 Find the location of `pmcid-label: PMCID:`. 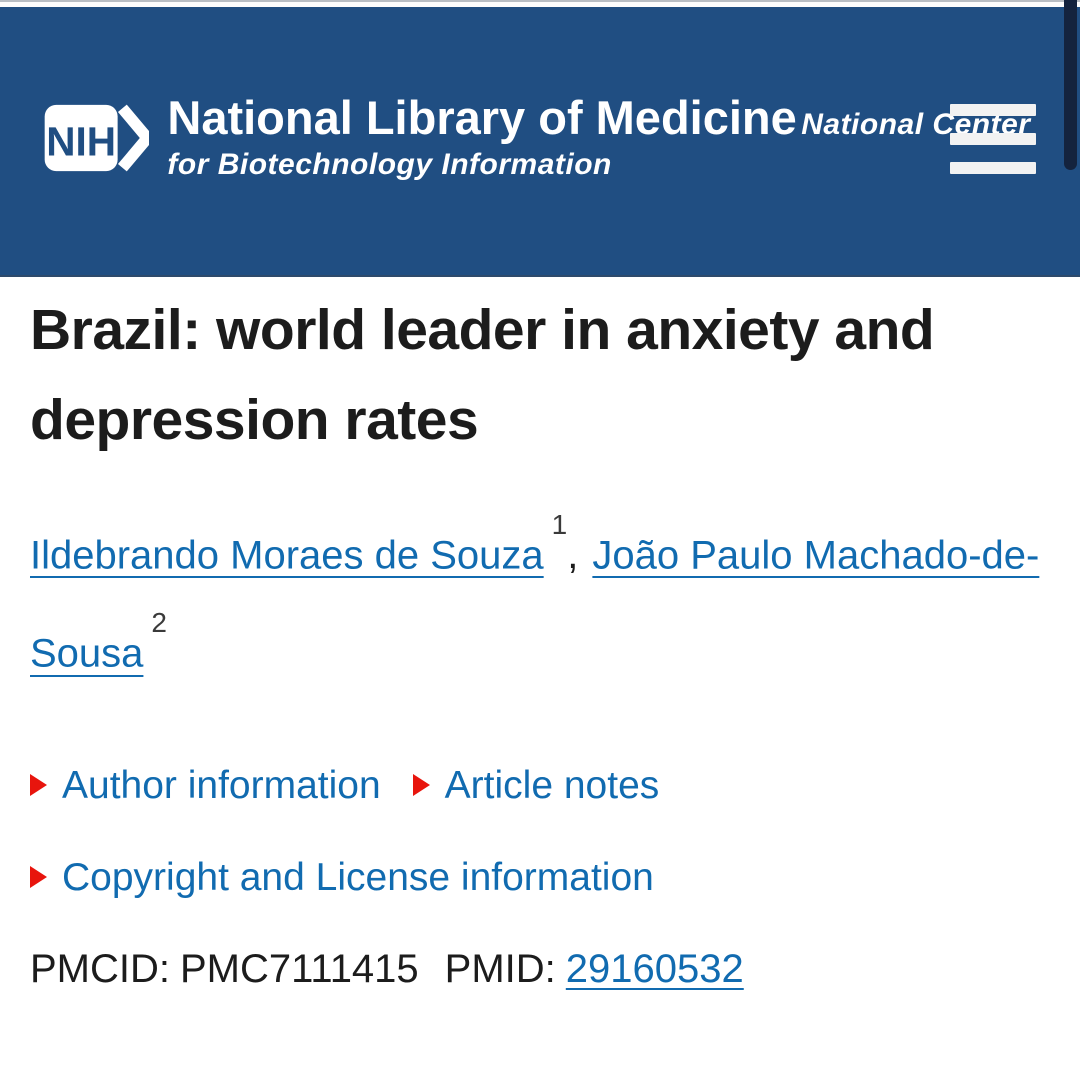

pmcid-label: PMCID: is located at coordinates (100, 968).